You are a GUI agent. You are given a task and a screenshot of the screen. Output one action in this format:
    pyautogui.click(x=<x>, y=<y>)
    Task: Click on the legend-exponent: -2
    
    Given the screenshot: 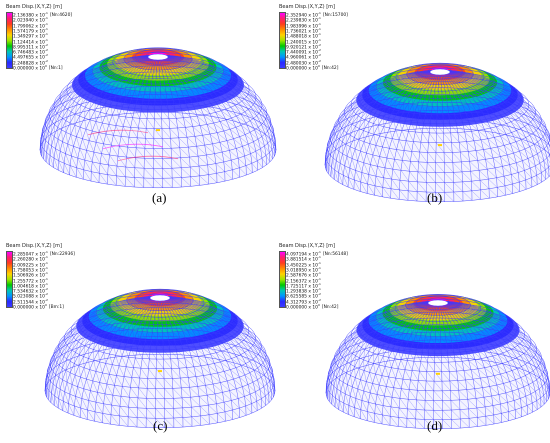 What is the action you would take?
    pyautogui.click(x=46, y=55)
    